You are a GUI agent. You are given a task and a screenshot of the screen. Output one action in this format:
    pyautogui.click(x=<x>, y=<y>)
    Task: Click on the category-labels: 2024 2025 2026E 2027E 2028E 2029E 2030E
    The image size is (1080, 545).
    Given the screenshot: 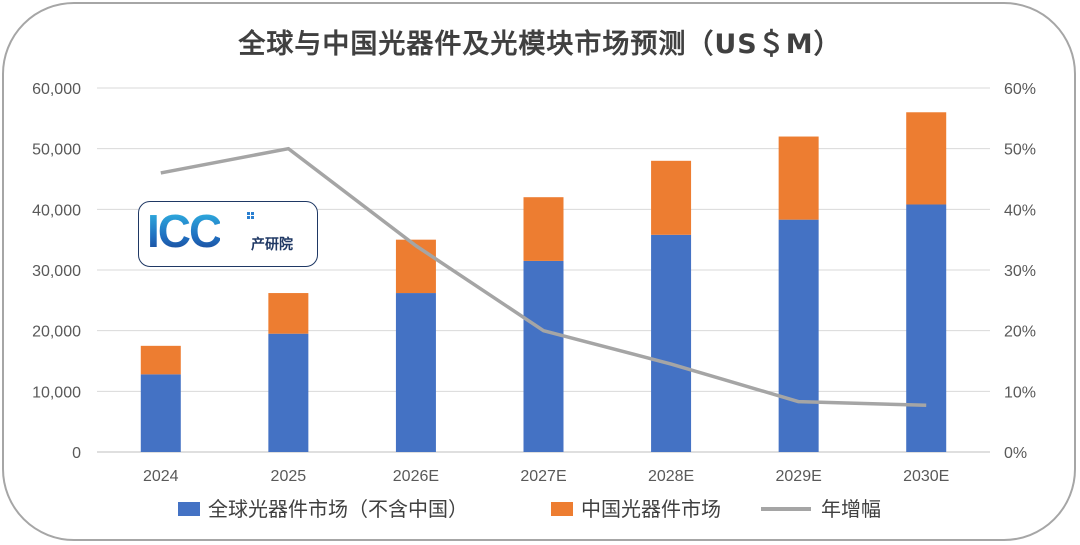 What is the action you would take?
    pyautogui.click(x=546, y=476)
    